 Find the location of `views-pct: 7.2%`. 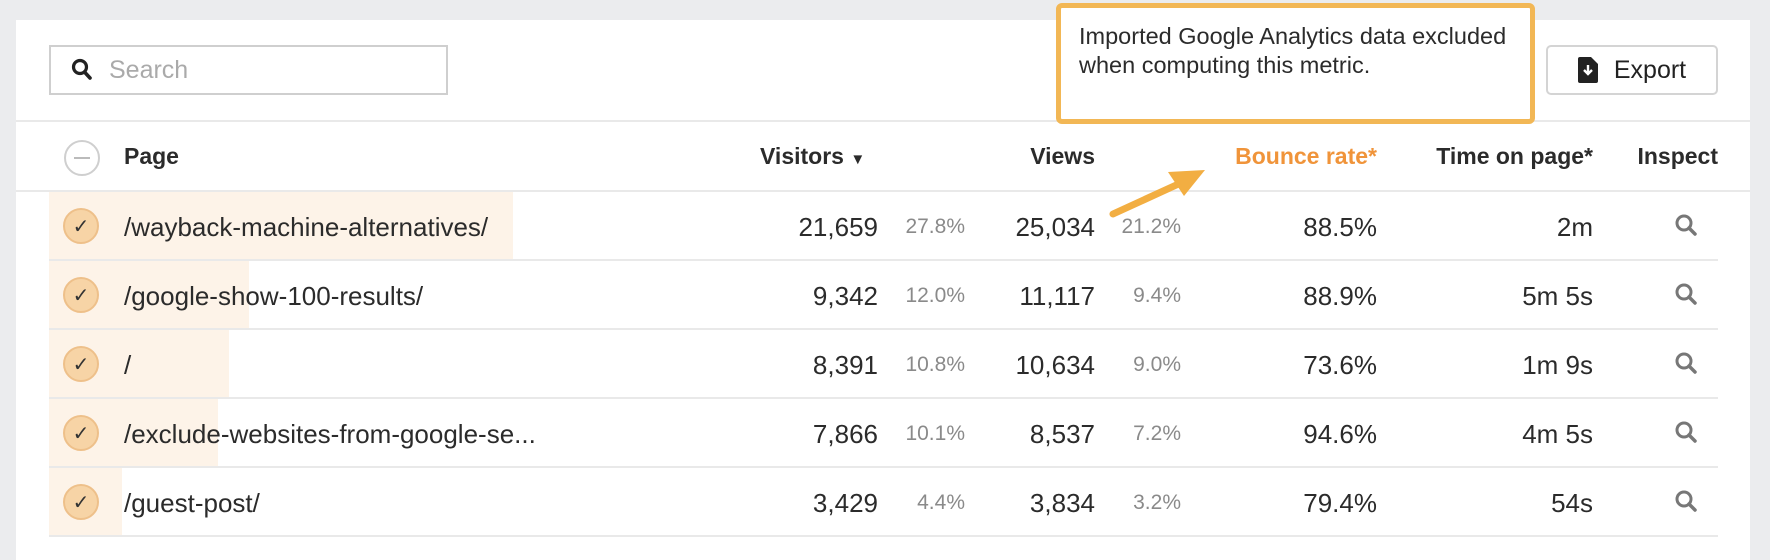

views-pct: 7.2% is located at coordinates (1157, 433).